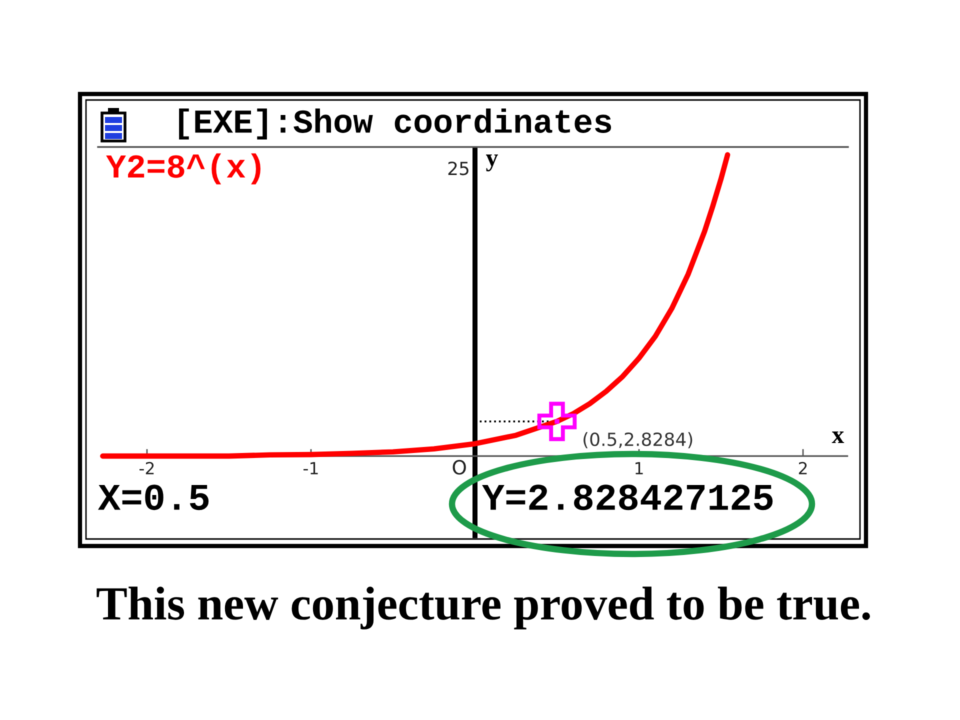 Image resolution: width=960 pixels, height=720 pixels. Describe the element at coordinates (838, 438) in the screenshot. I see `x-axis-title: x` at that location.